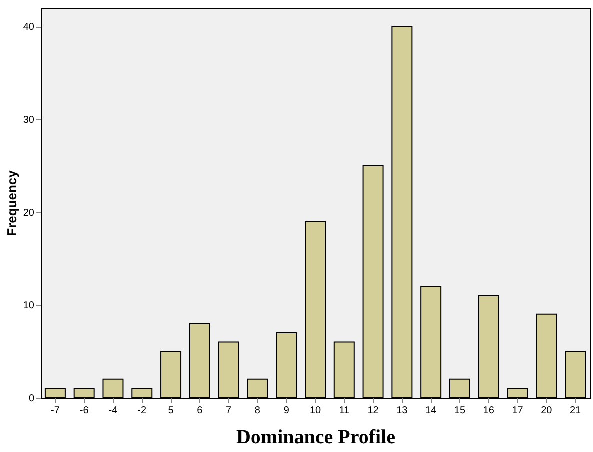 Image resolution: width=593 pixels, height=452 pixels. Describe the element at coordinates (229, 411) in the screenshot. I see `x-tick-label: 7` at that location.